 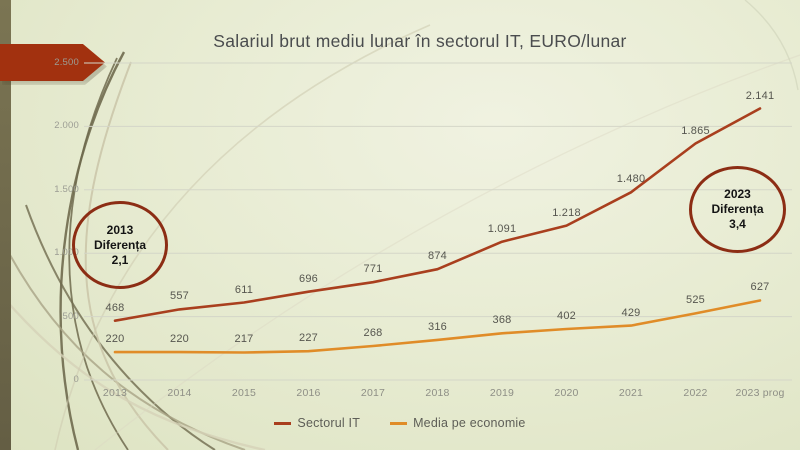 I want to click on annotation-year: 2013, so click(x=120, y=229).